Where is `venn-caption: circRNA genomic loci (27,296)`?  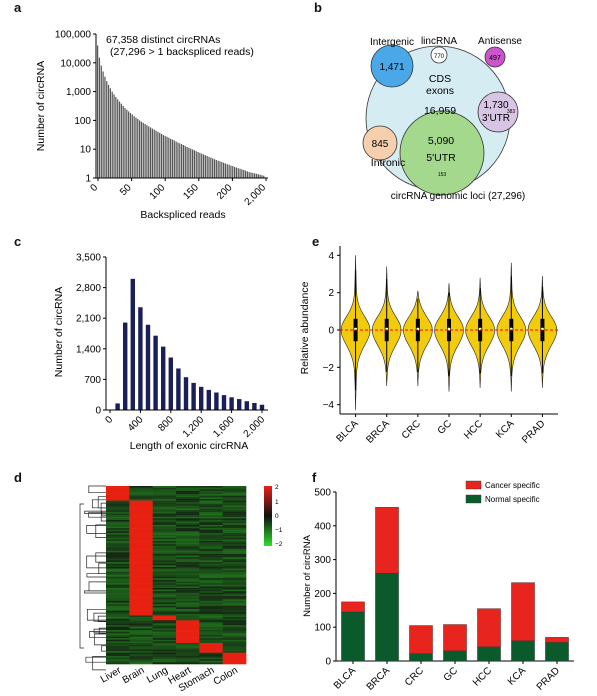 venn-caption: circRNA genomic loci (27,296) is located at coordinates (458, 196).